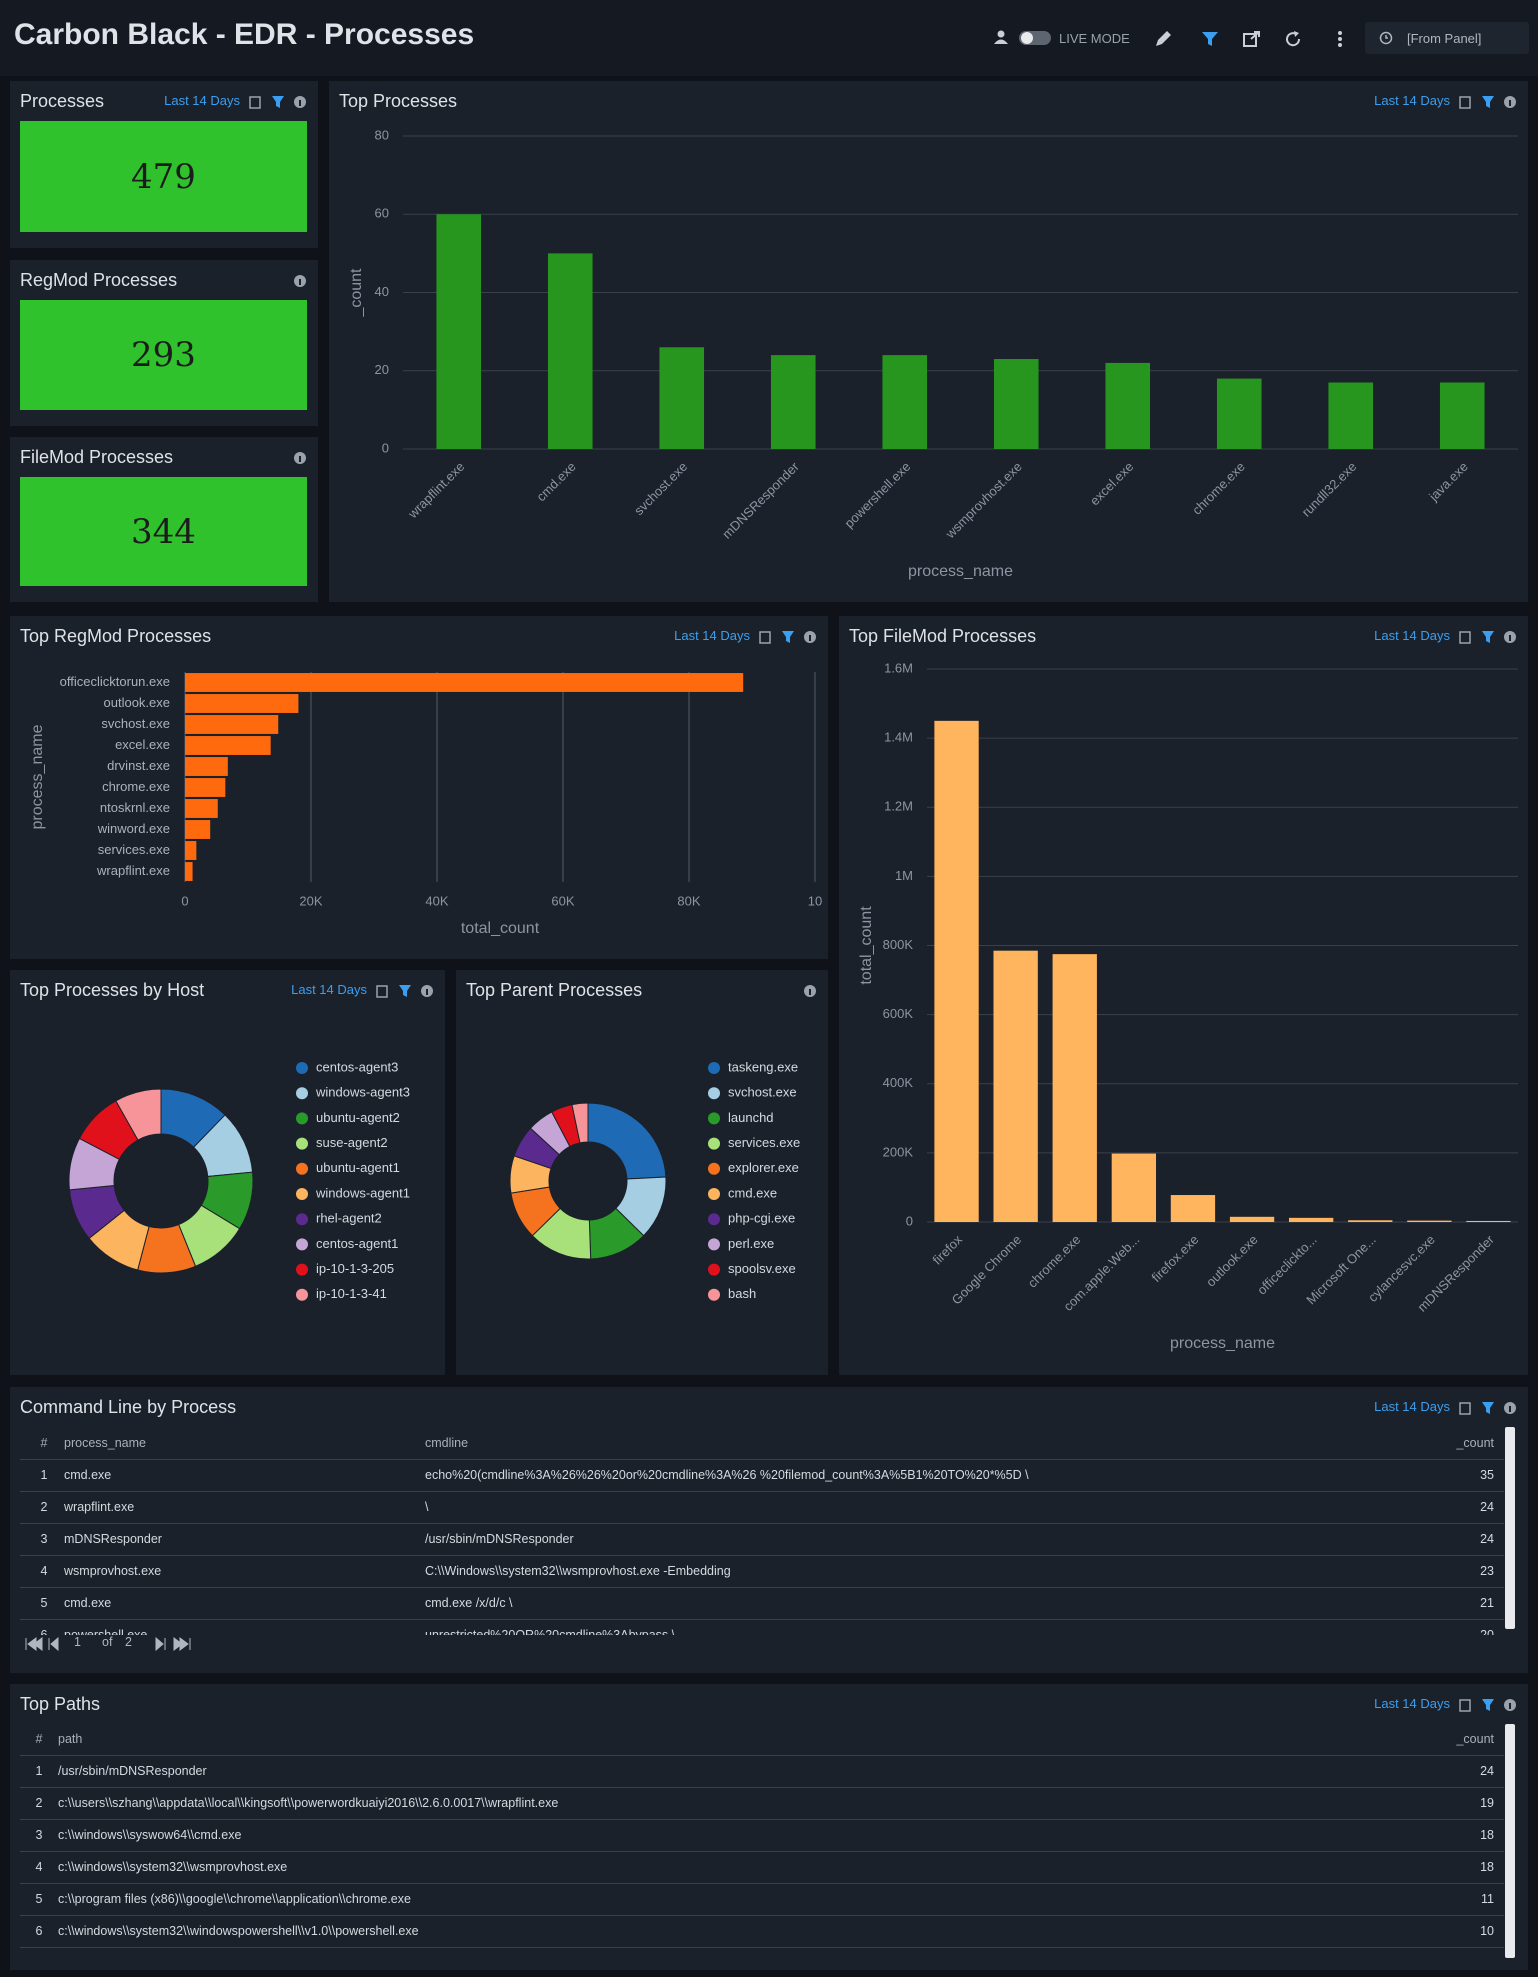  I want to click on y-tick-label: chrome.exe, so click(136, 786).